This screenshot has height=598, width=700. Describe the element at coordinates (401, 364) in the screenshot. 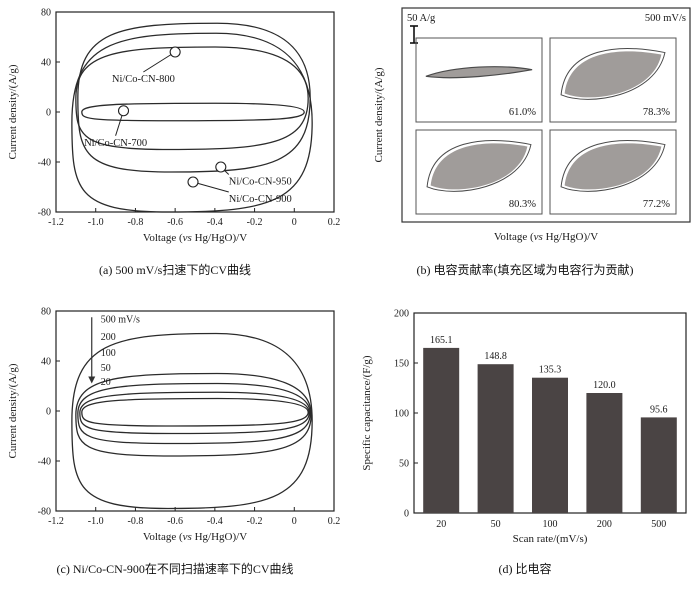

I see `y-tick-label: 150` at that location.